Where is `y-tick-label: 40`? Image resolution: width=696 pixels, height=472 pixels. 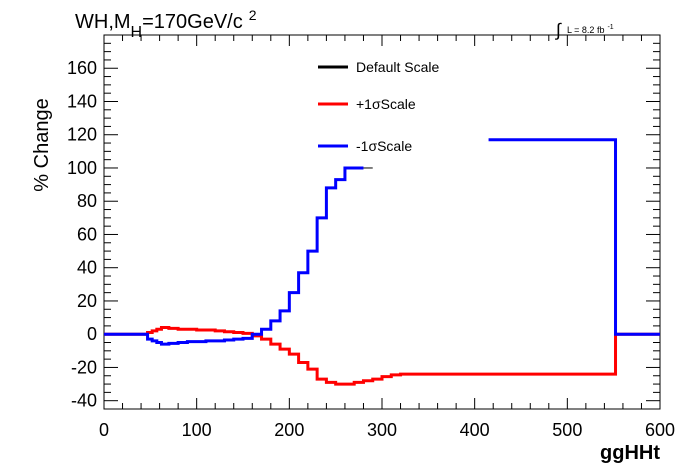 y-tick-label: 40 is located at coordinates (87, 268).